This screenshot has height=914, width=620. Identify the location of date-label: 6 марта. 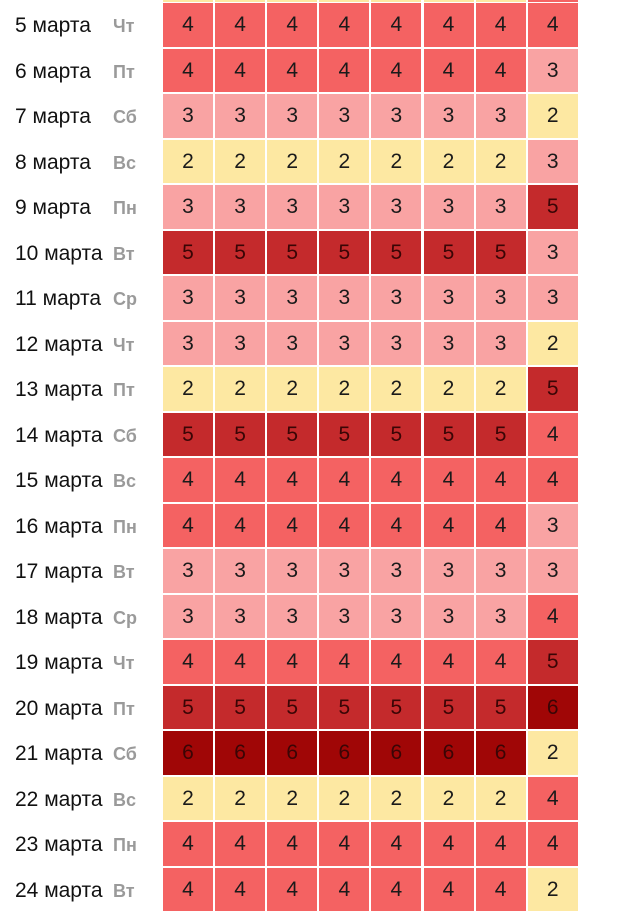
(53, 71).